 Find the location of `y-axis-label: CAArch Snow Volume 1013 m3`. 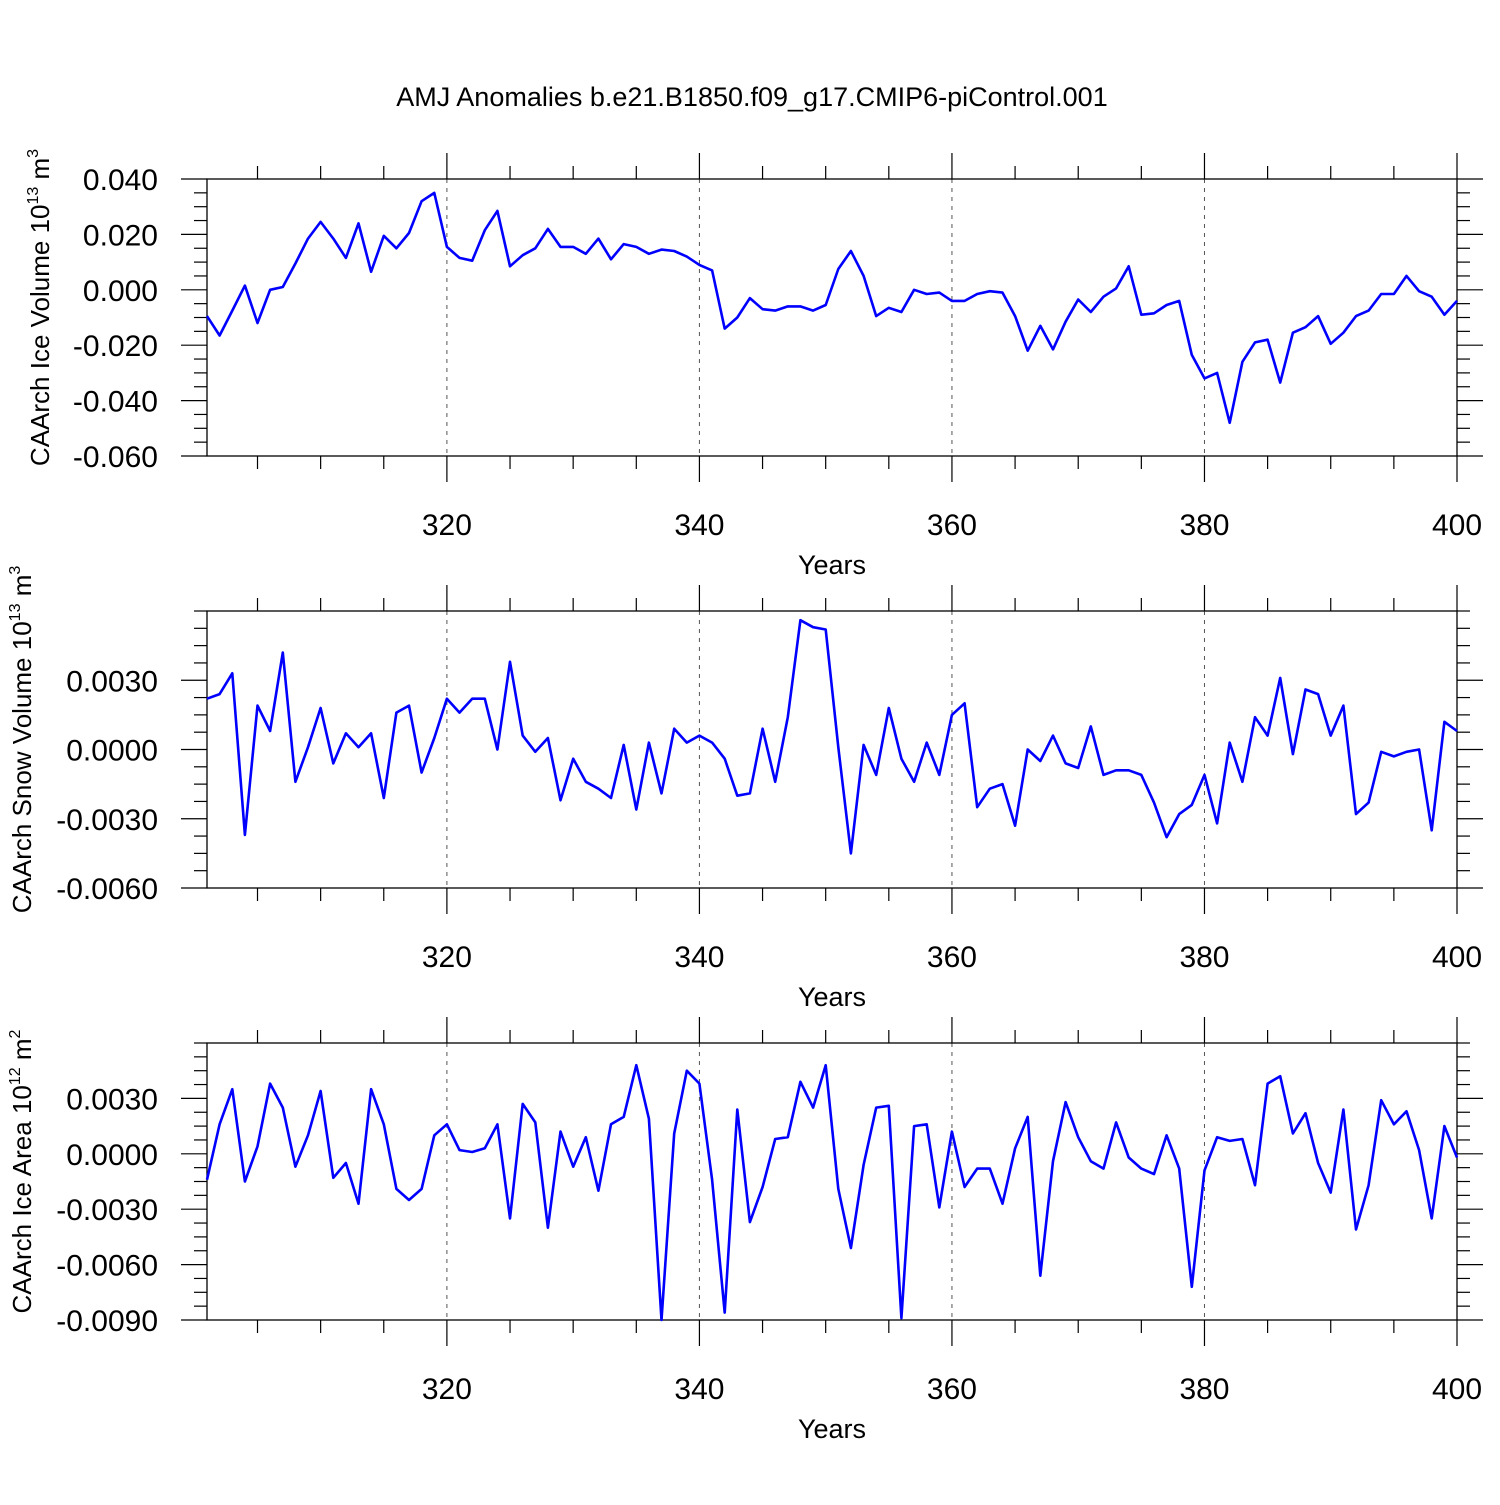

y-axis-label: CAArch Snow Volume 1013 m3 is located at coordinates (22, 740).